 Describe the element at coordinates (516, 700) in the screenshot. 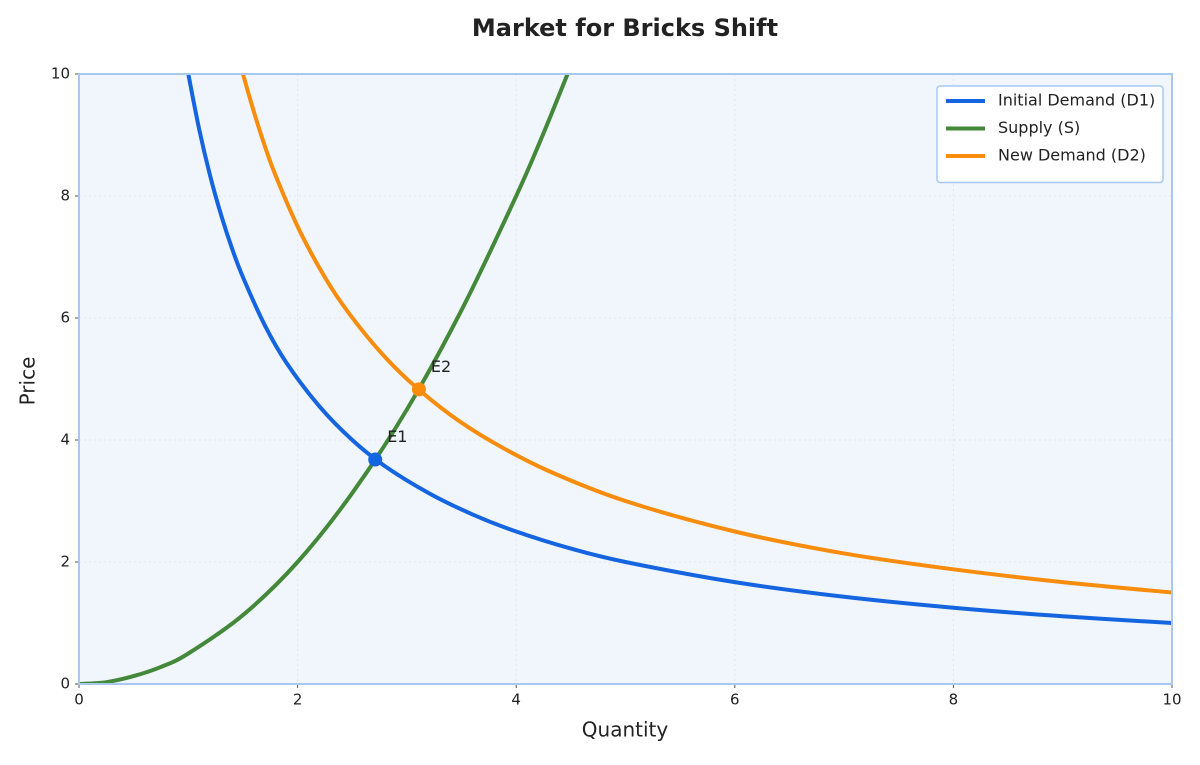

I see `x-tick-label: 4` at that location.